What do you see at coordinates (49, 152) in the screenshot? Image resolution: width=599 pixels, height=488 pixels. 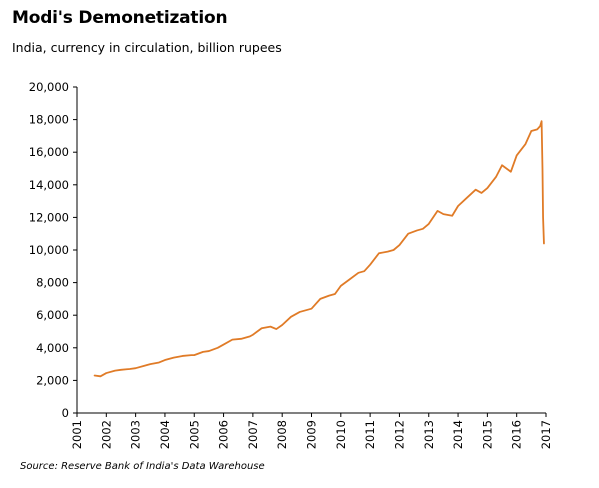 I see `y-tick-label: 16,000` at bounding box center [49, 152].